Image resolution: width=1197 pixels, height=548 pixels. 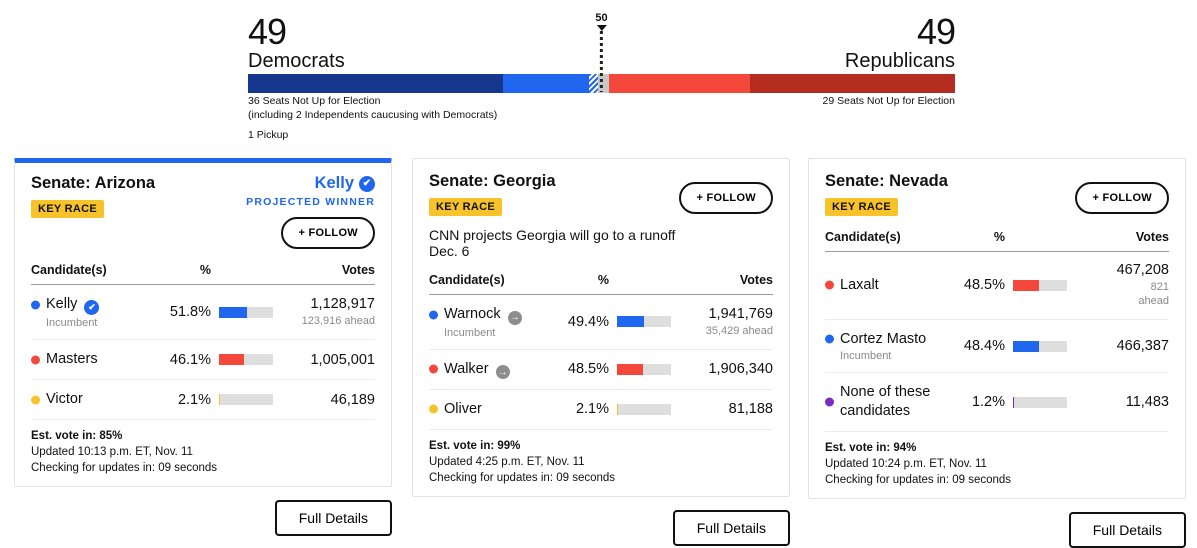 I want to click on uncalled-seats-segment, so click(x=603, y=83).